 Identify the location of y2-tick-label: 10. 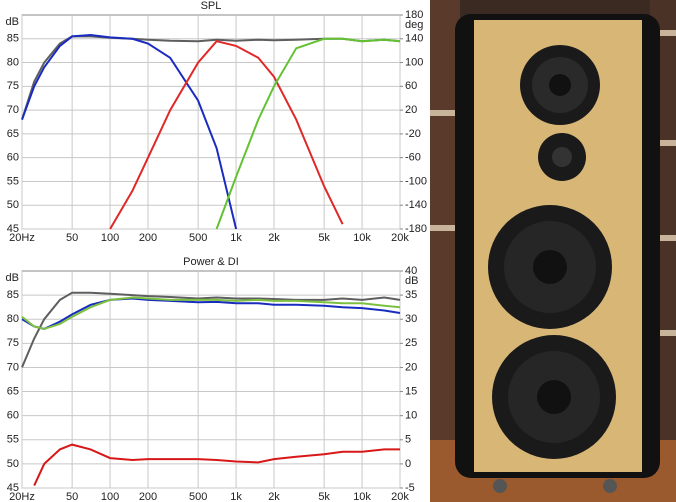
(411, 416).